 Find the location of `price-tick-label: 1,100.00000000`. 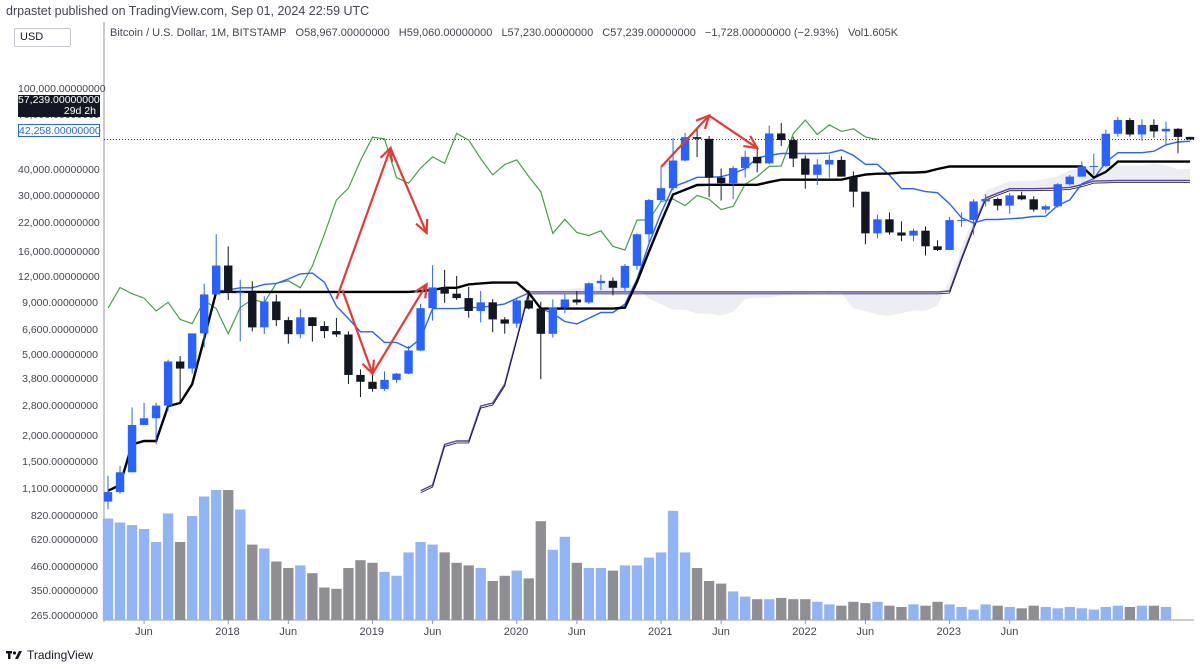

price-tick-label: 1,100.00000000 is located at coordinates (60, 489).